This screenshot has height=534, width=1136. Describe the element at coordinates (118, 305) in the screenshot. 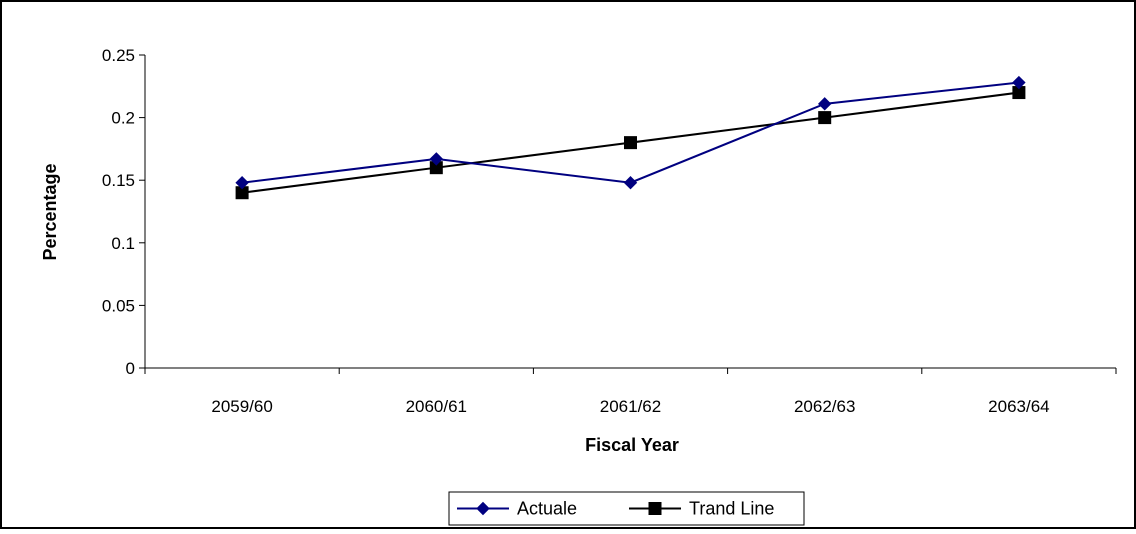

I see `y-tick-label: 0.05` at that location.